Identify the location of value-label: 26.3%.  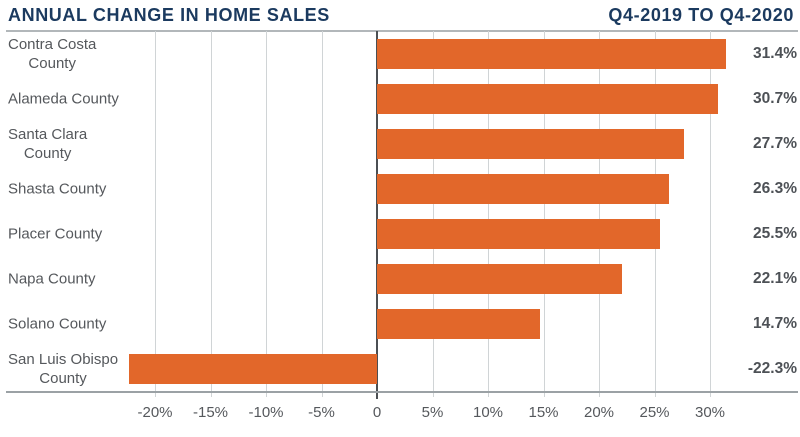
(775, 188).